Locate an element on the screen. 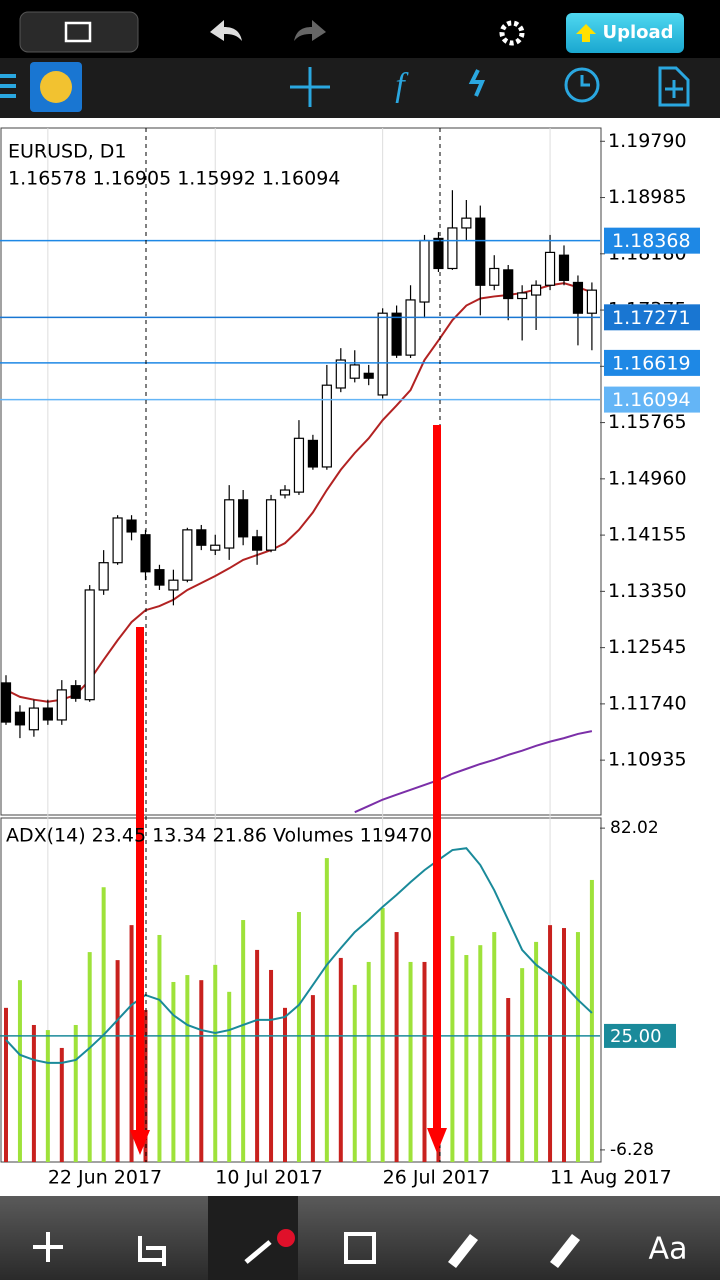 The height and width of the screenshot is (1280, 720). y-tick-label: 1.12545 is located at coordinates (647, 647).